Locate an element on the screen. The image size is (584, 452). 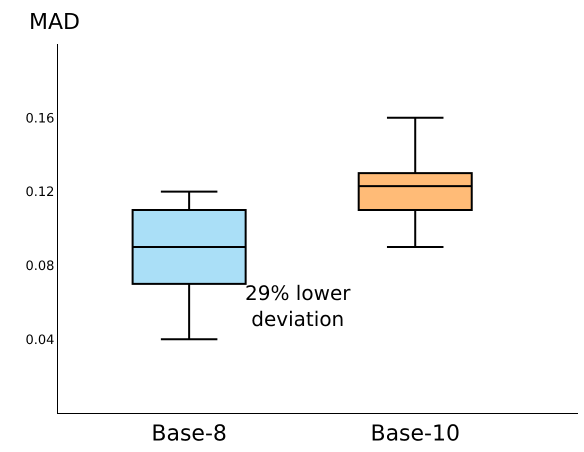
y-tick-label: 0.16 is located at coordinates (39, 118).